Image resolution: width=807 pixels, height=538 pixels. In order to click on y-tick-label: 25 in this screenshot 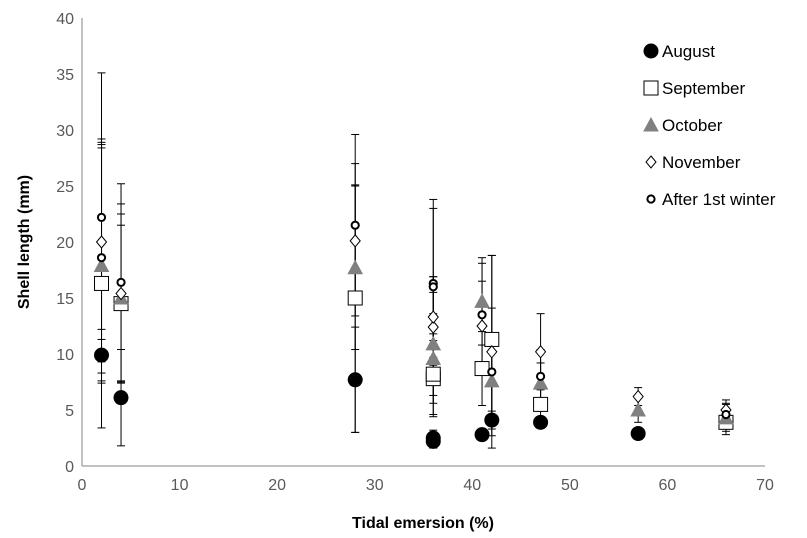, I will do `click(65, 187)`.